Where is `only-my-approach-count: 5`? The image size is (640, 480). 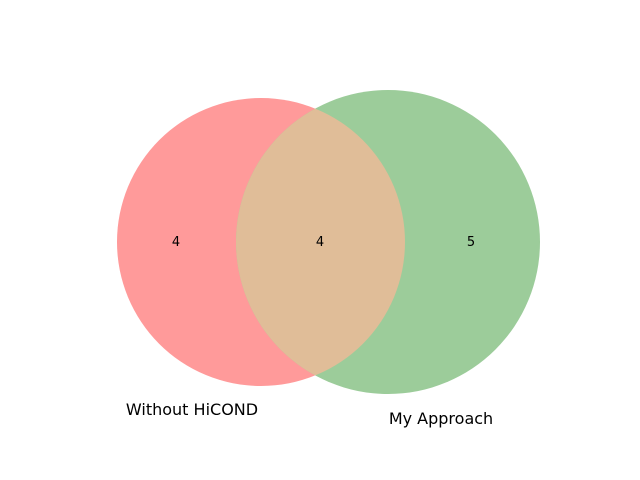
only-my-approach-count: 5 is located at coordinates (471, 242).